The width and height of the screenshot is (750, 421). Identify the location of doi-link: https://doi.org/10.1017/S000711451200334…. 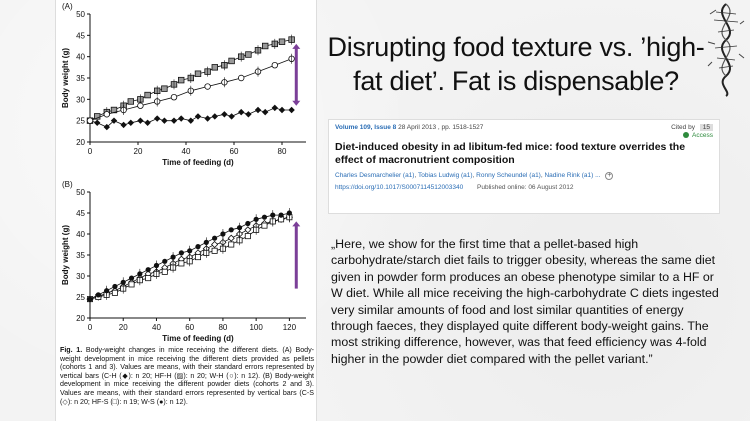
(399, 187).